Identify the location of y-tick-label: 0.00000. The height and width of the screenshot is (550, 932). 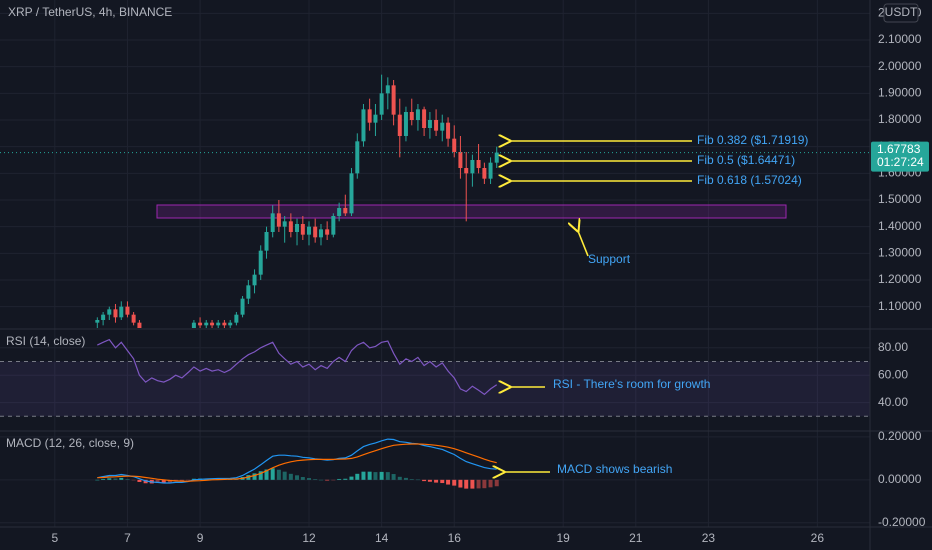
(900, 479).